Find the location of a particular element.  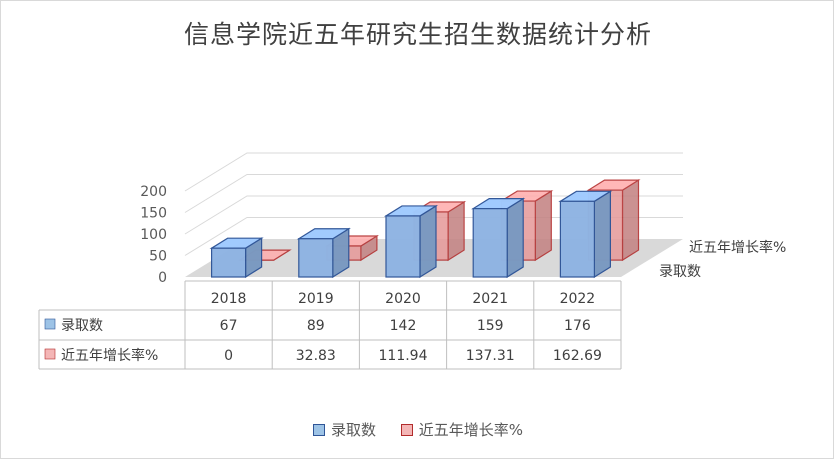

legend-item-growth-rate: 近五年增长率% is located at coordinates (462, 429).